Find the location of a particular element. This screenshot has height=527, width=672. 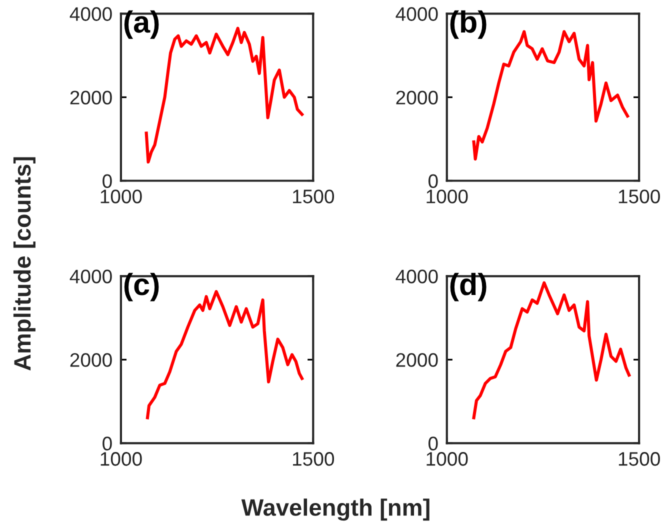

chart-title: (b) is located at coordinates (468, 24).